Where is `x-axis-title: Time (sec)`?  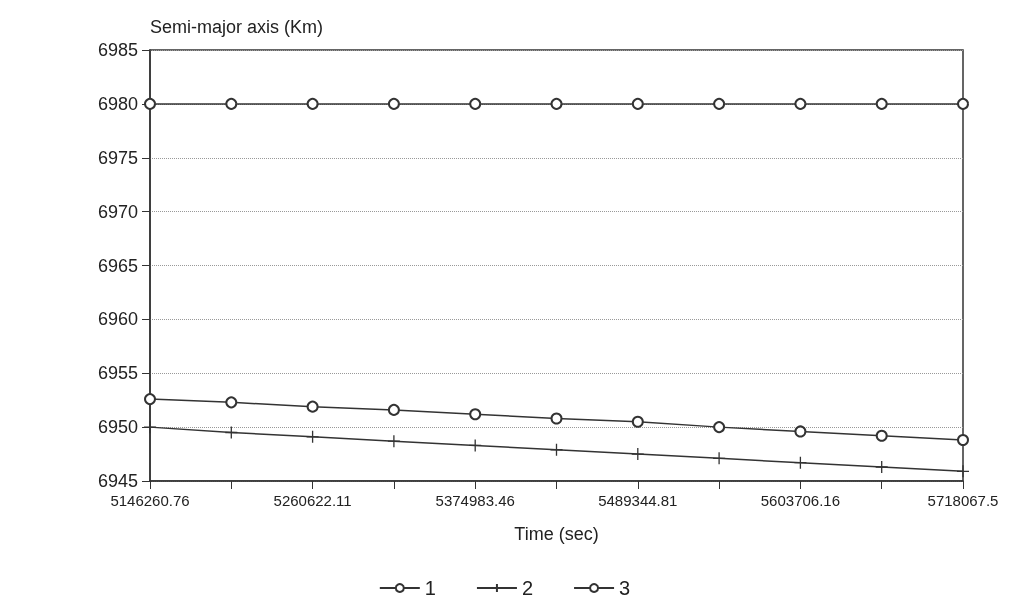
x-axis-title: Time (sec) is located at coordinates (556, 534).